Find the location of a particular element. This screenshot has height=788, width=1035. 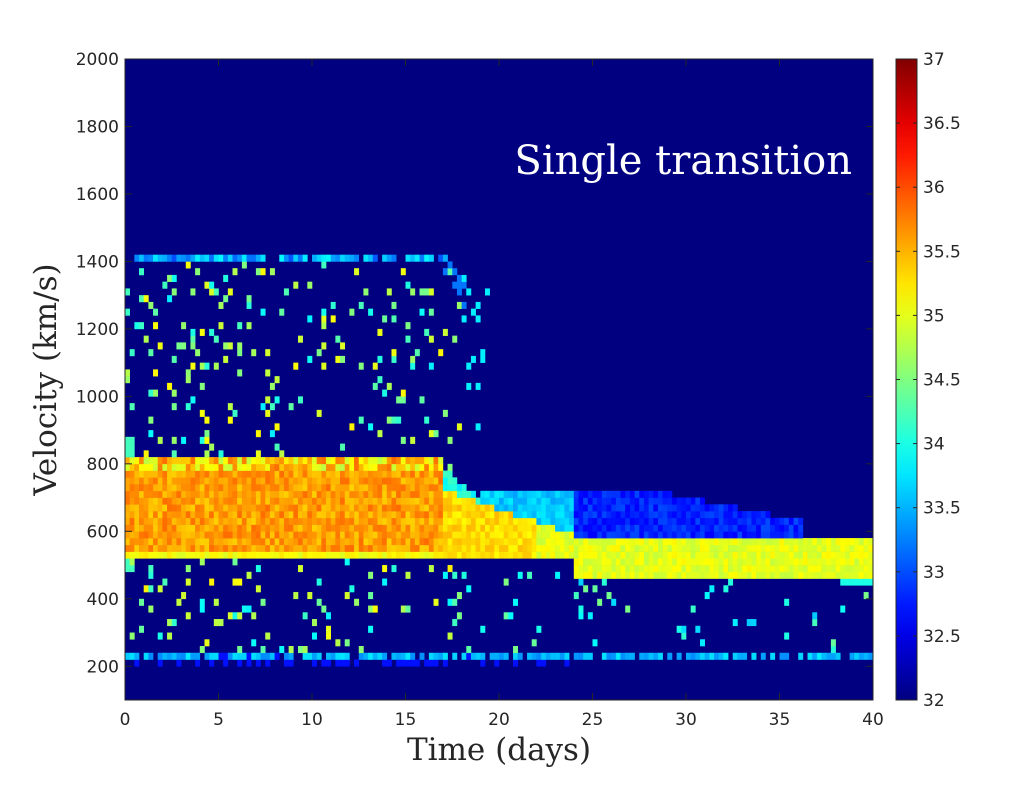

y-tick-label: 1400 is located at coordinates (97, 262).